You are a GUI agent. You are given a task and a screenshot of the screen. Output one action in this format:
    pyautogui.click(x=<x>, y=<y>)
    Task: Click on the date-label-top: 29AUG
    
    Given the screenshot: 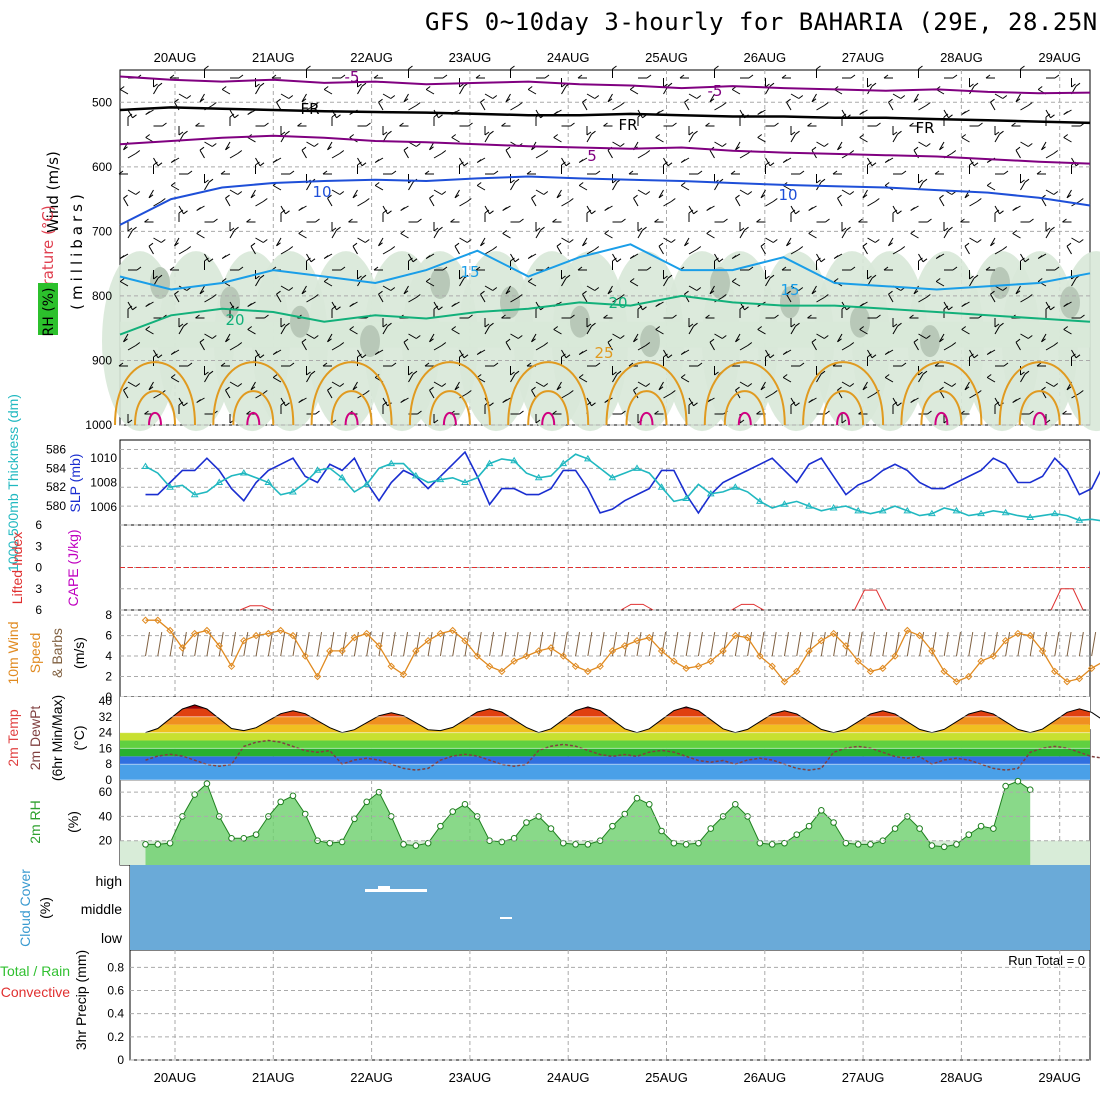 What is the action you would take?
    pyautogui.click(x=1059, y=57)
    